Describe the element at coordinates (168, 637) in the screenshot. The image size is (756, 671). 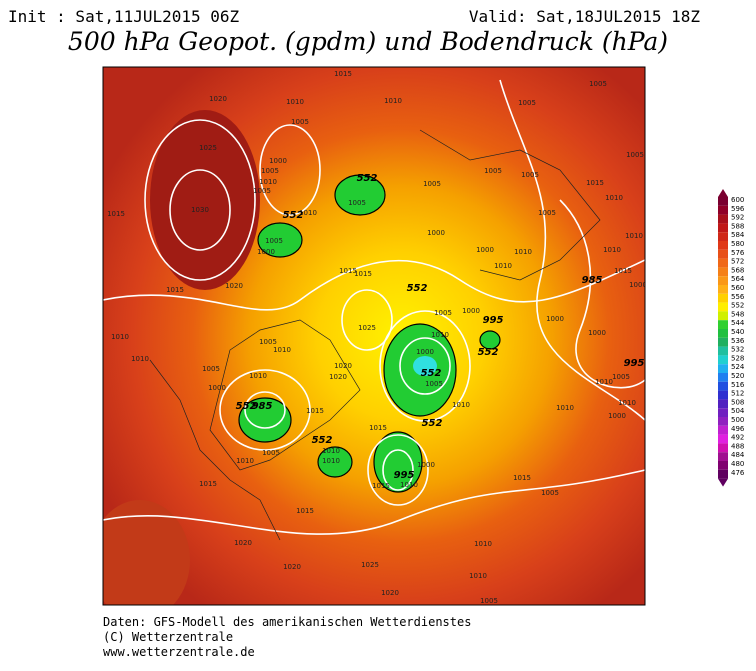
I see `footer-line: (C) Wetterzentrale` at that location.